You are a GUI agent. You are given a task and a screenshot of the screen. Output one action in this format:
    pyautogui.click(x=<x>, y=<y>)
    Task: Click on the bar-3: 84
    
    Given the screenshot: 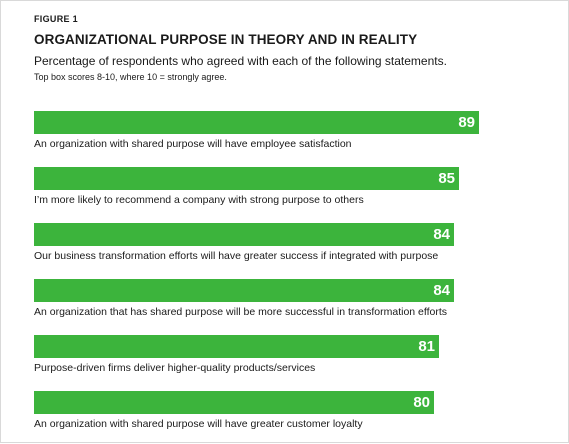 What is the action you would take?
    pyautogui.click(x=244, y=234)
    